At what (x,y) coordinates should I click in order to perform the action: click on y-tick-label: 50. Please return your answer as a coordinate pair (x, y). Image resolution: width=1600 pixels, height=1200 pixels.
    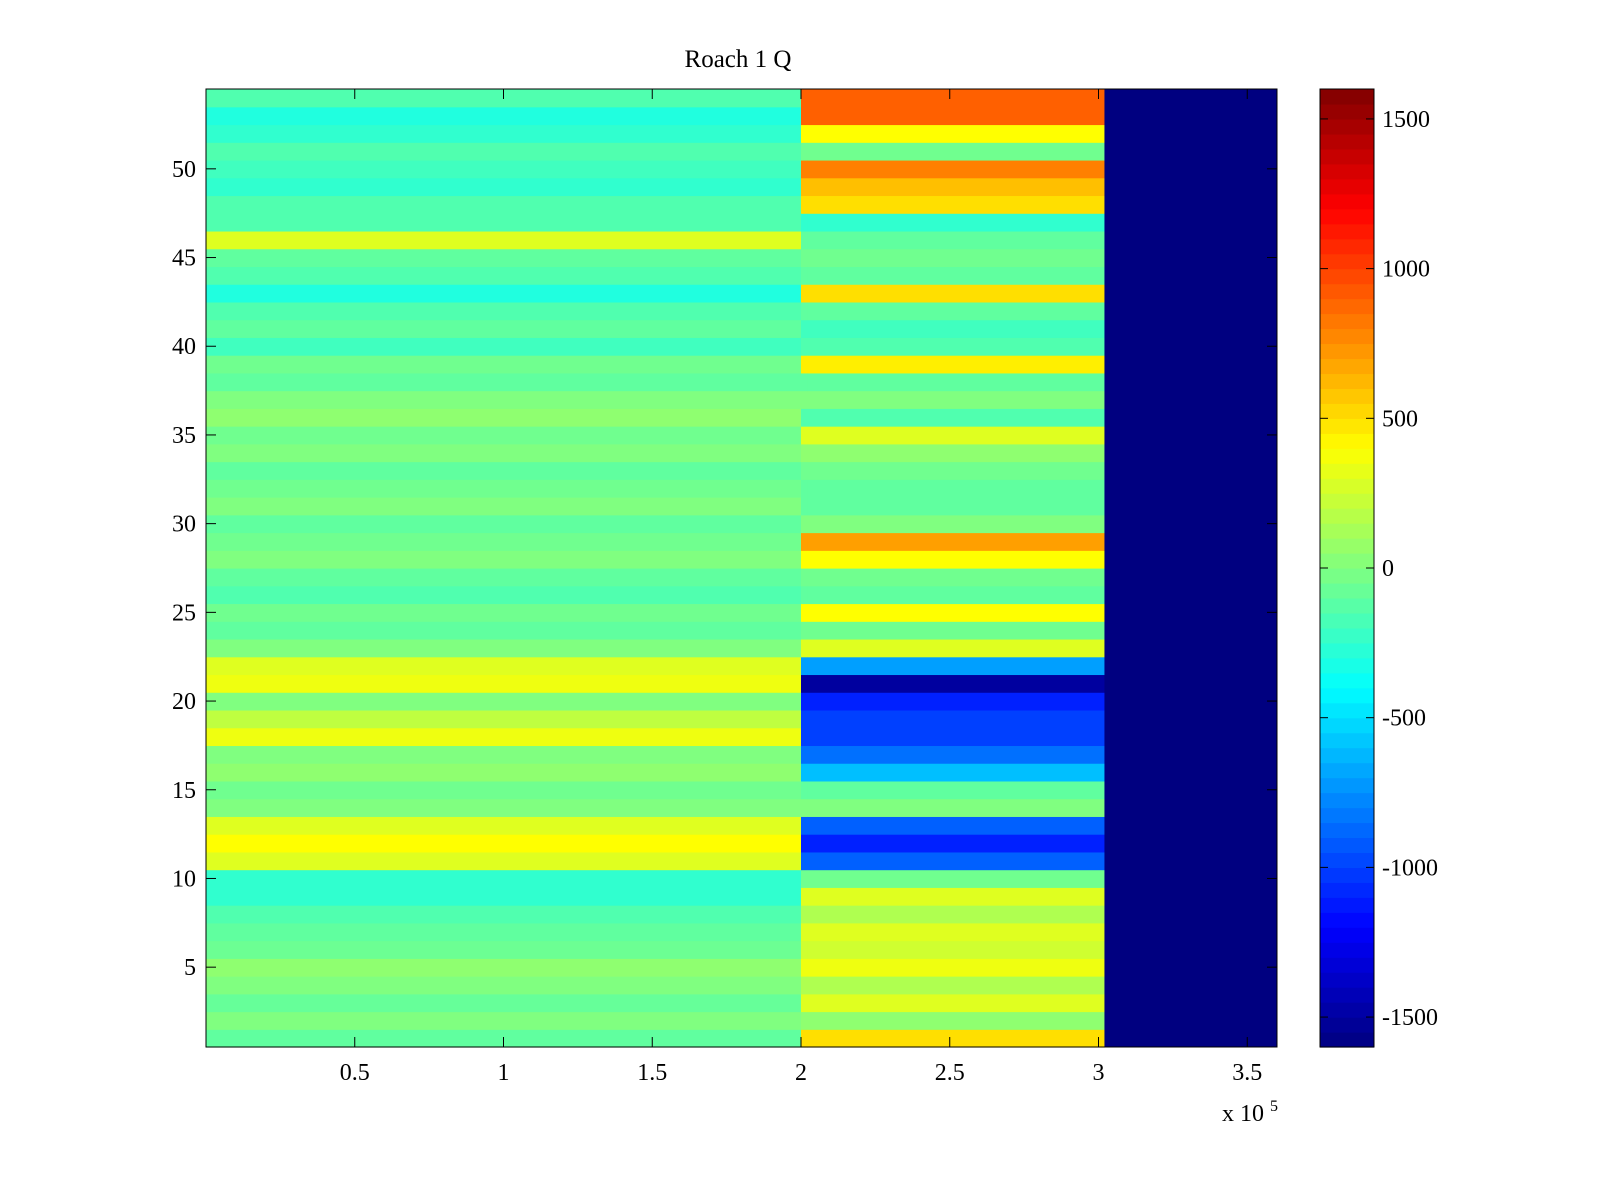
    Looking at the image, I should click on (184, 170).